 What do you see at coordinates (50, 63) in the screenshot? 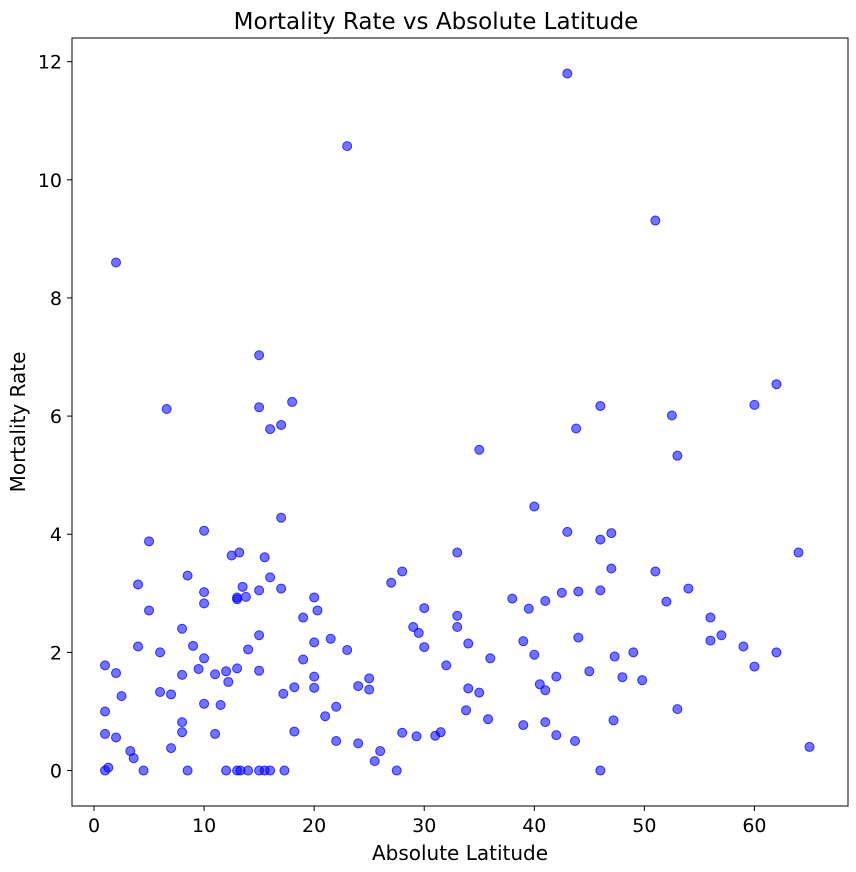
I see `y-tick-label: 12` at bounding box center [50, 63].